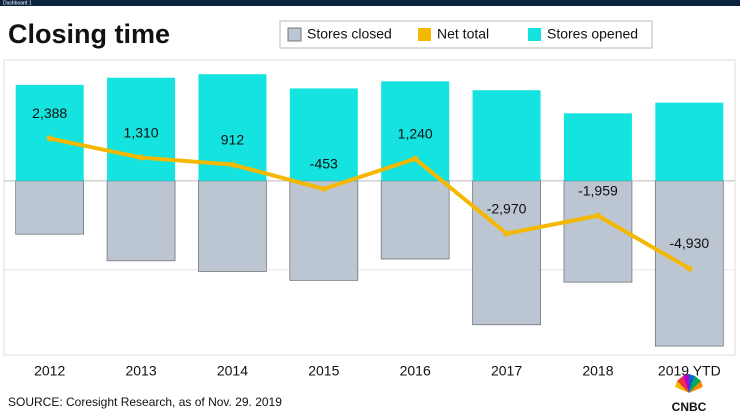 The width and height of the screenshot is (740, 416). Describe the element at coordinates (349, 34) in the screenshot. I see `legend-label: Stores closed` at that location.